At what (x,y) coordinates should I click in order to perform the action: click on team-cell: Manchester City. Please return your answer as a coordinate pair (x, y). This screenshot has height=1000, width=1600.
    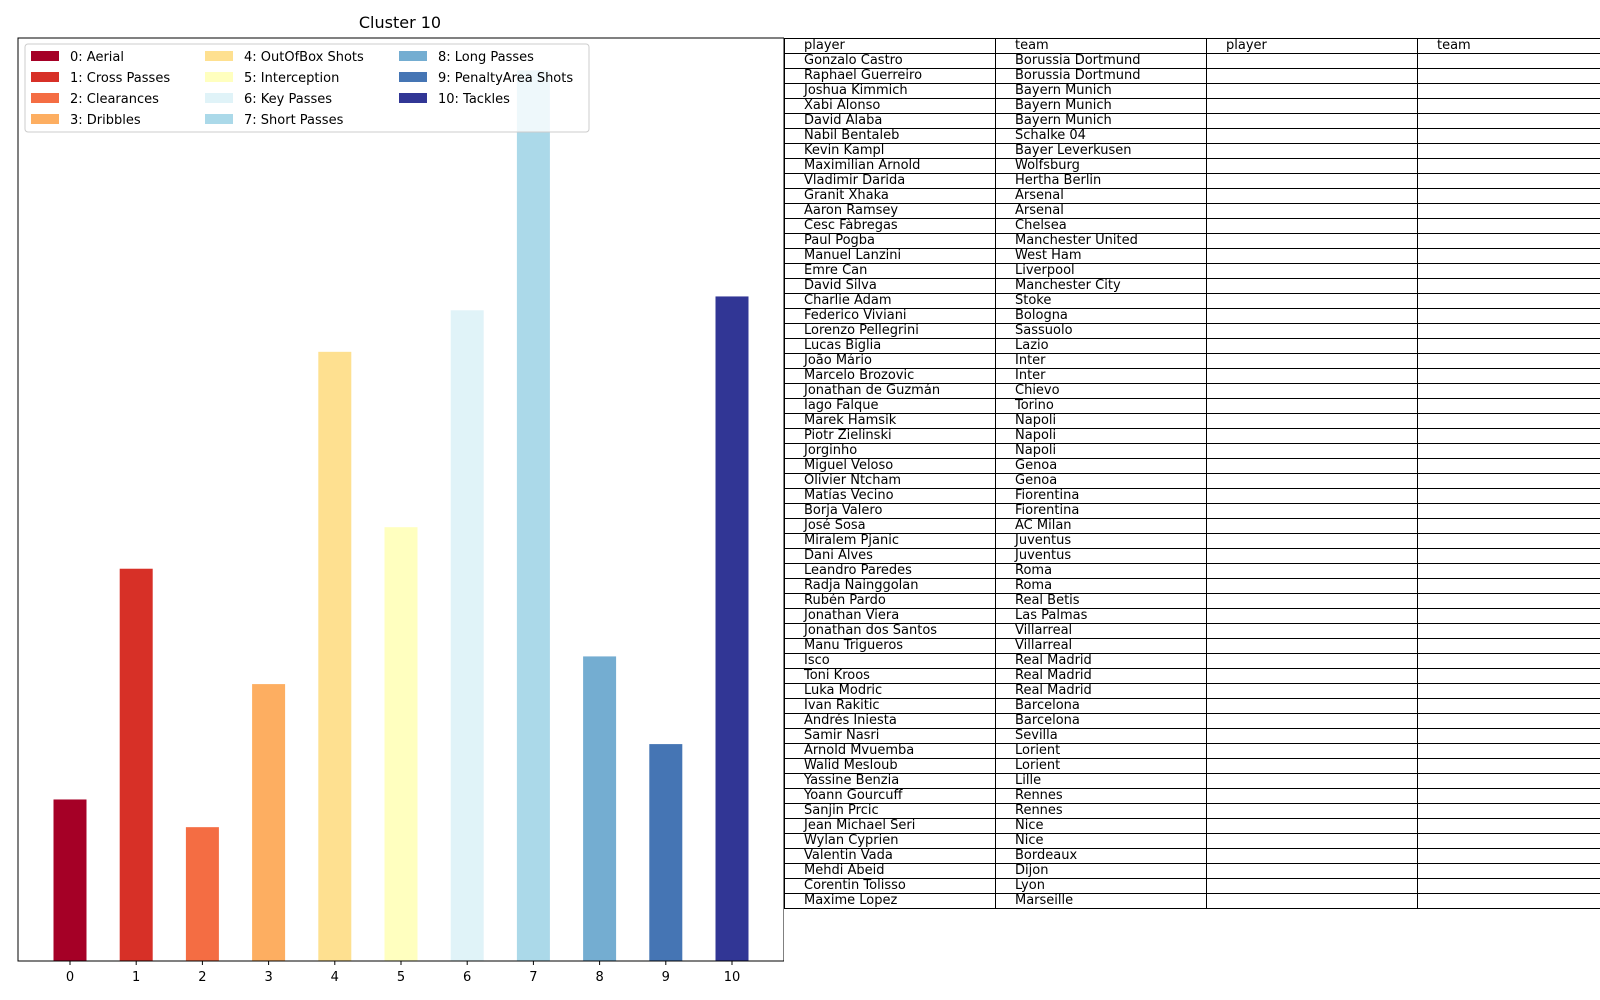
    Looking at the image, I should click on (1101, 286).